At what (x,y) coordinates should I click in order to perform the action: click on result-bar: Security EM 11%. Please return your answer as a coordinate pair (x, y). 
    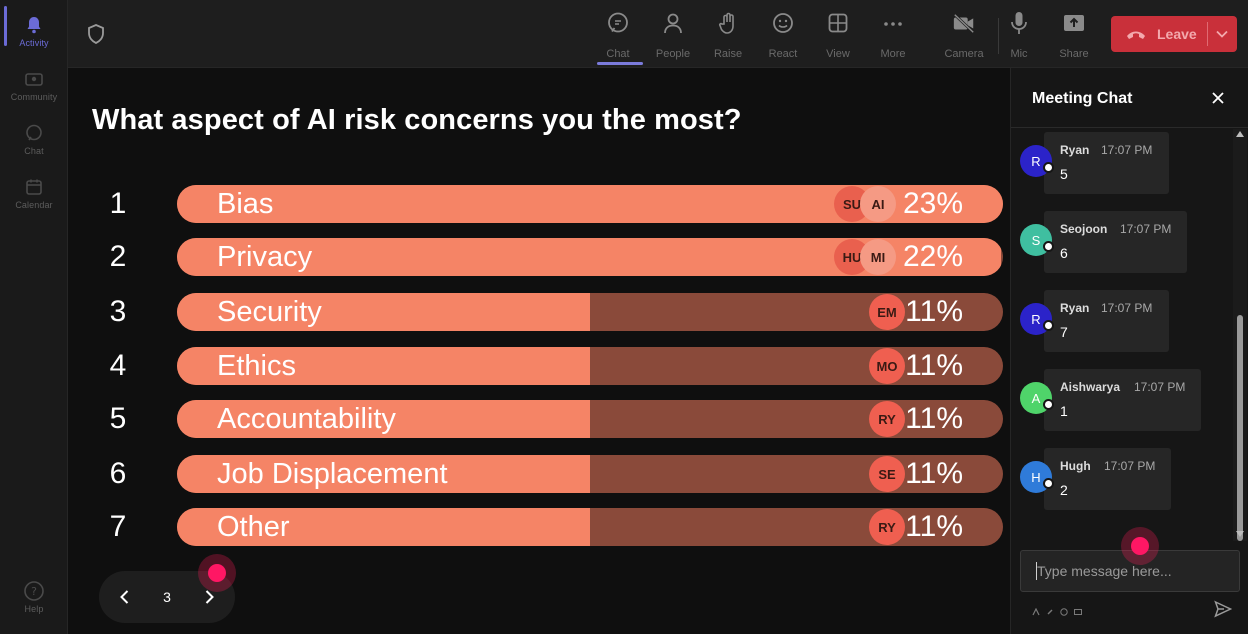
    Looking at the image, I should click on (590, 312).